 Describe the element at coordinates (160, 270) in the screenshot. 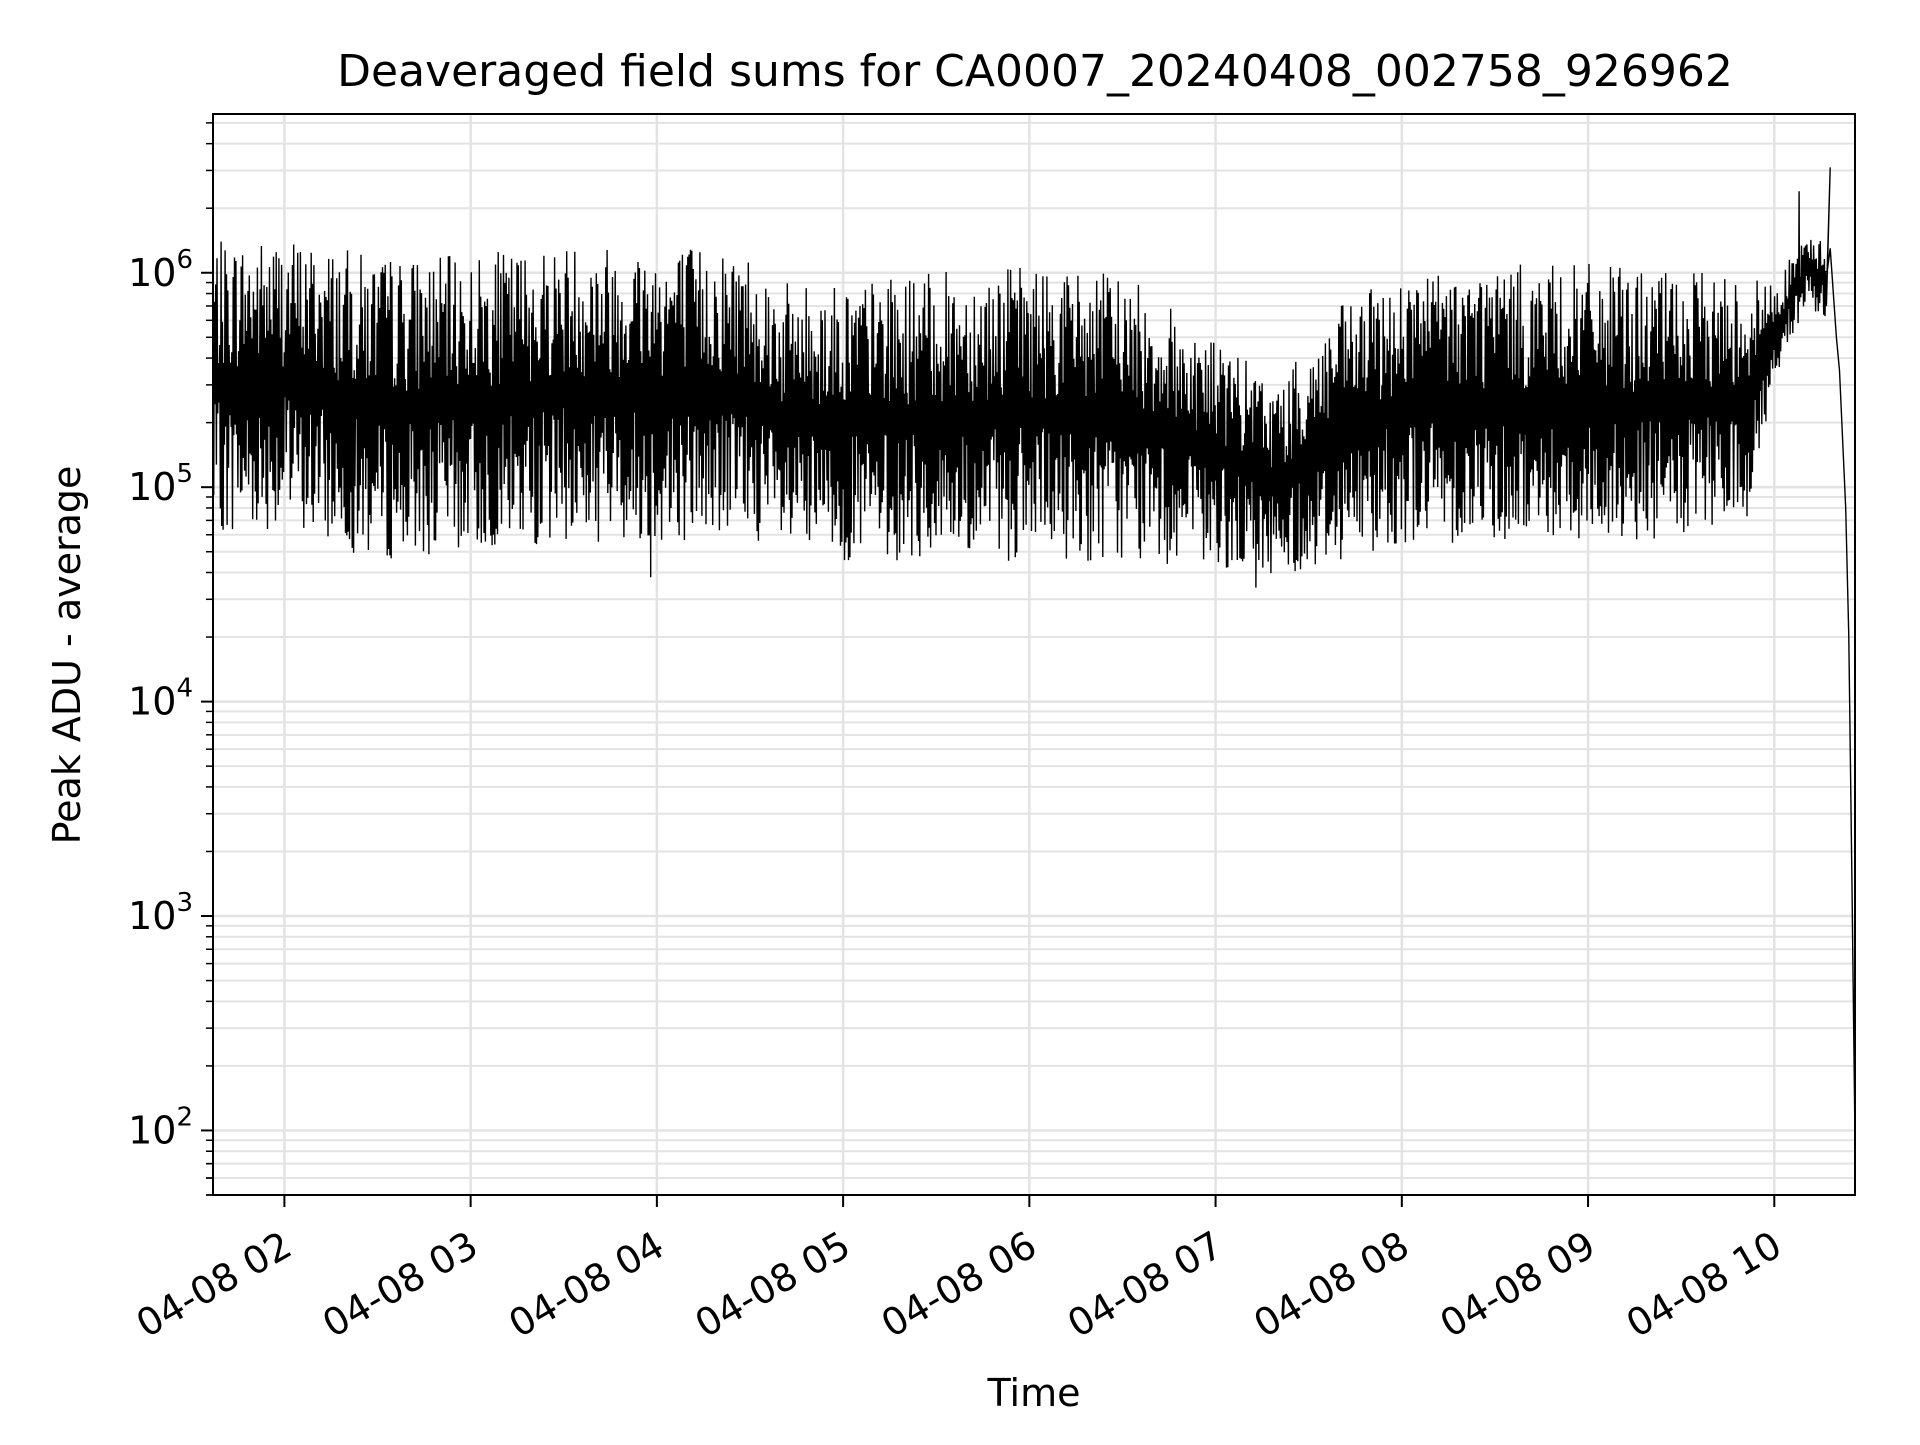

I see `y-tick-label: 10⁶` at that location.